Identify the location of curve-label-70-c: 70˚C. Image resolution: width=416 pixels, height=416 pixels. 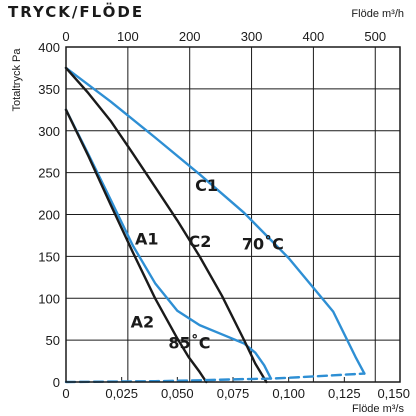
(263, 244).